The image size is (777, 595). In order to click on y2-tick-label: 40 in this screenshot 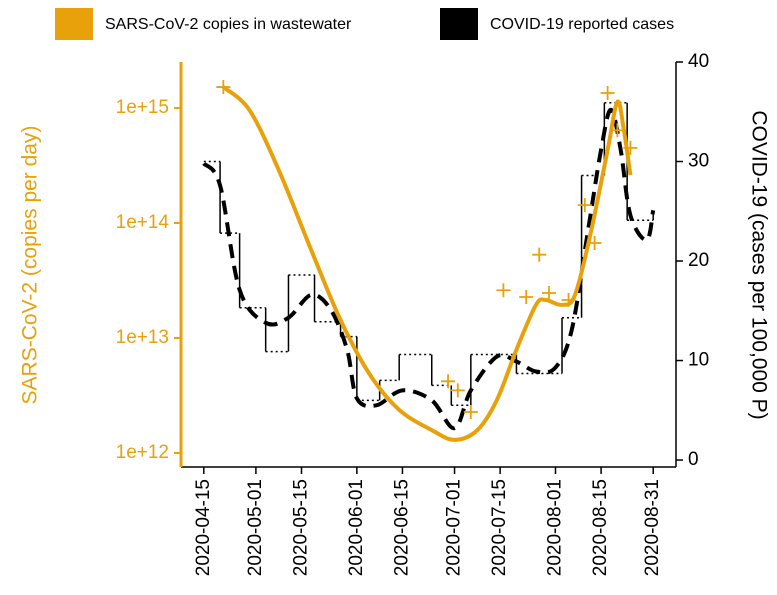, I will do `click(698, 61)`.